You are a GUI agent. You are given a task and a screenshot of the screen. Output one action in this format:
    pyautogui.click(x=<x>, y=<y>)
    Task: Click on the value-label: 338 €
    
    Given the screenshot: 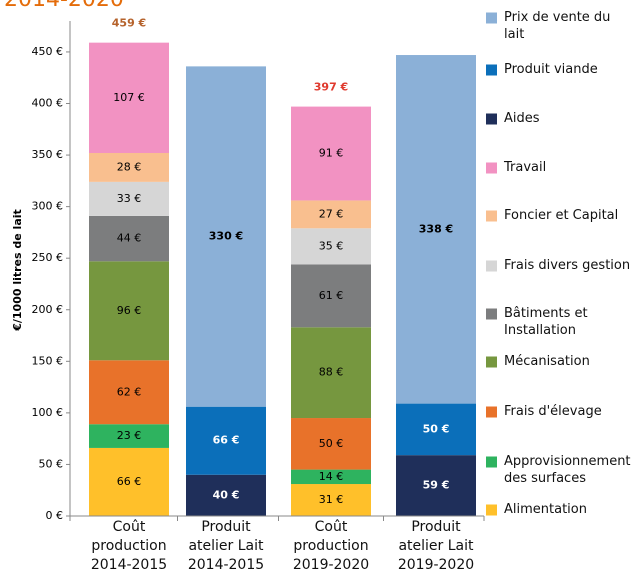 What is the action you would take?
    pyautogui.click(x=436, y=228)
    